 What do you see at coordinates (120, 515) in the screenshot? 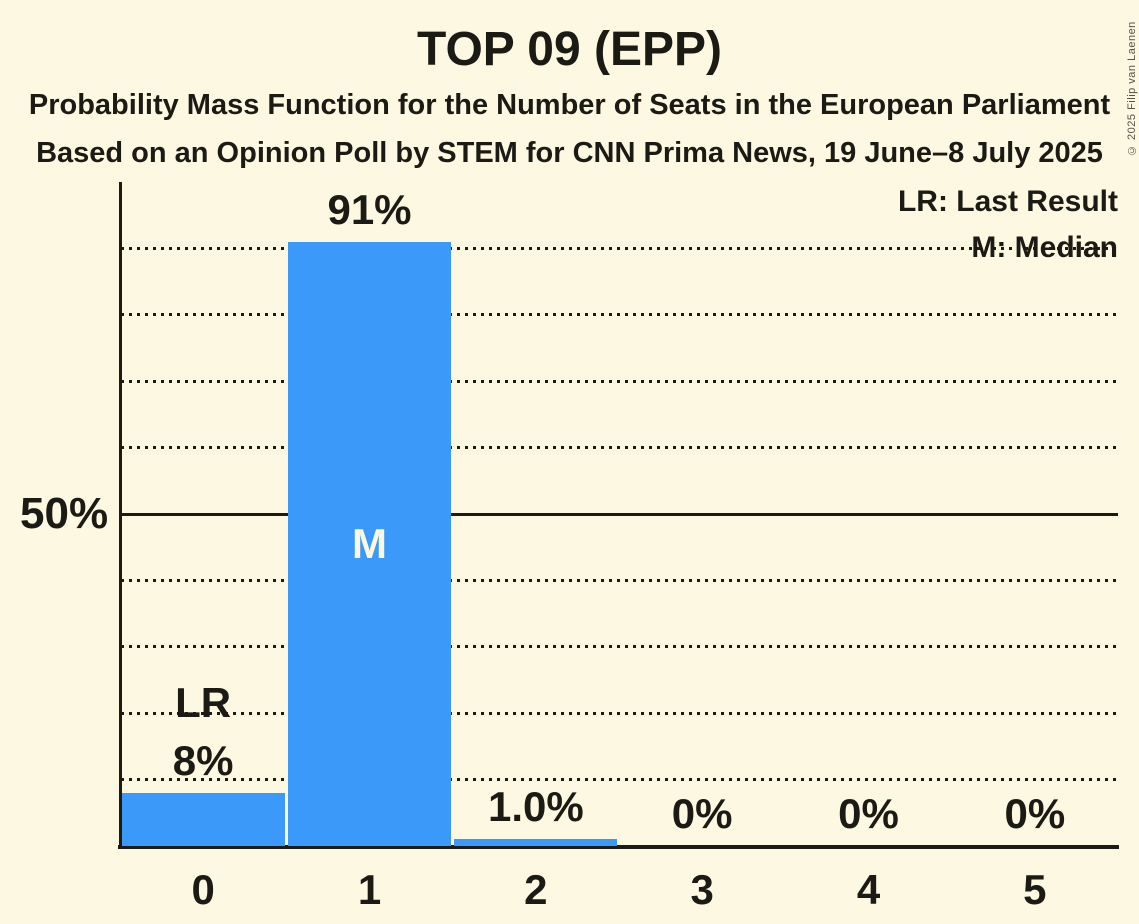
I see `y-axis-line` at bounding box center [120, 515].